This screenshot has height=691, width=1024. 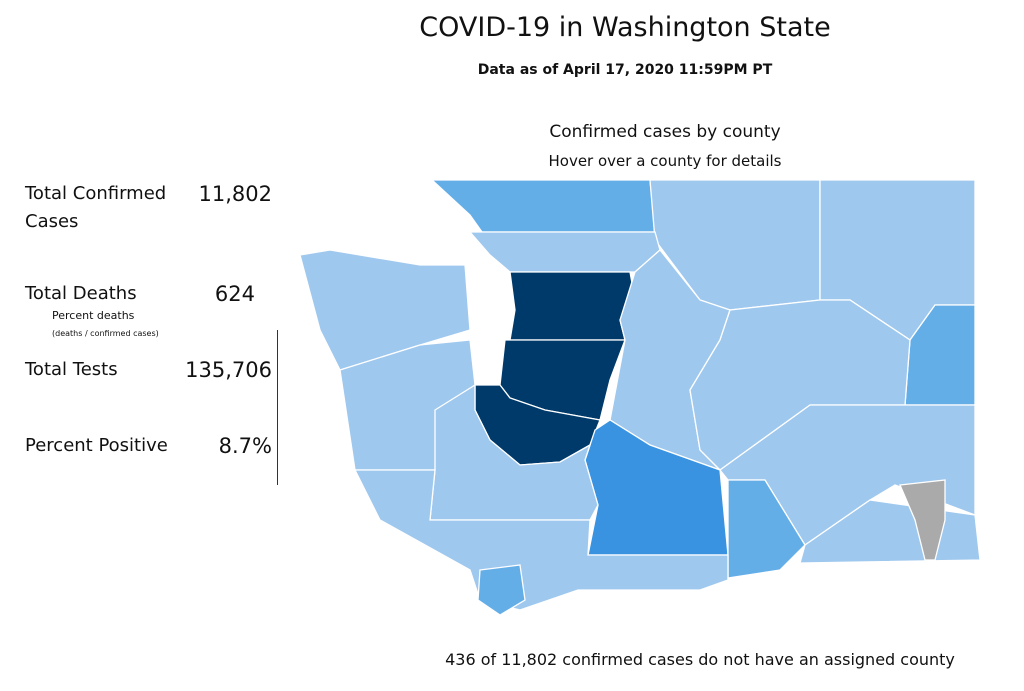 I want to click on map-subtitle: Hover over a county for details, so click(x=665, y=161).